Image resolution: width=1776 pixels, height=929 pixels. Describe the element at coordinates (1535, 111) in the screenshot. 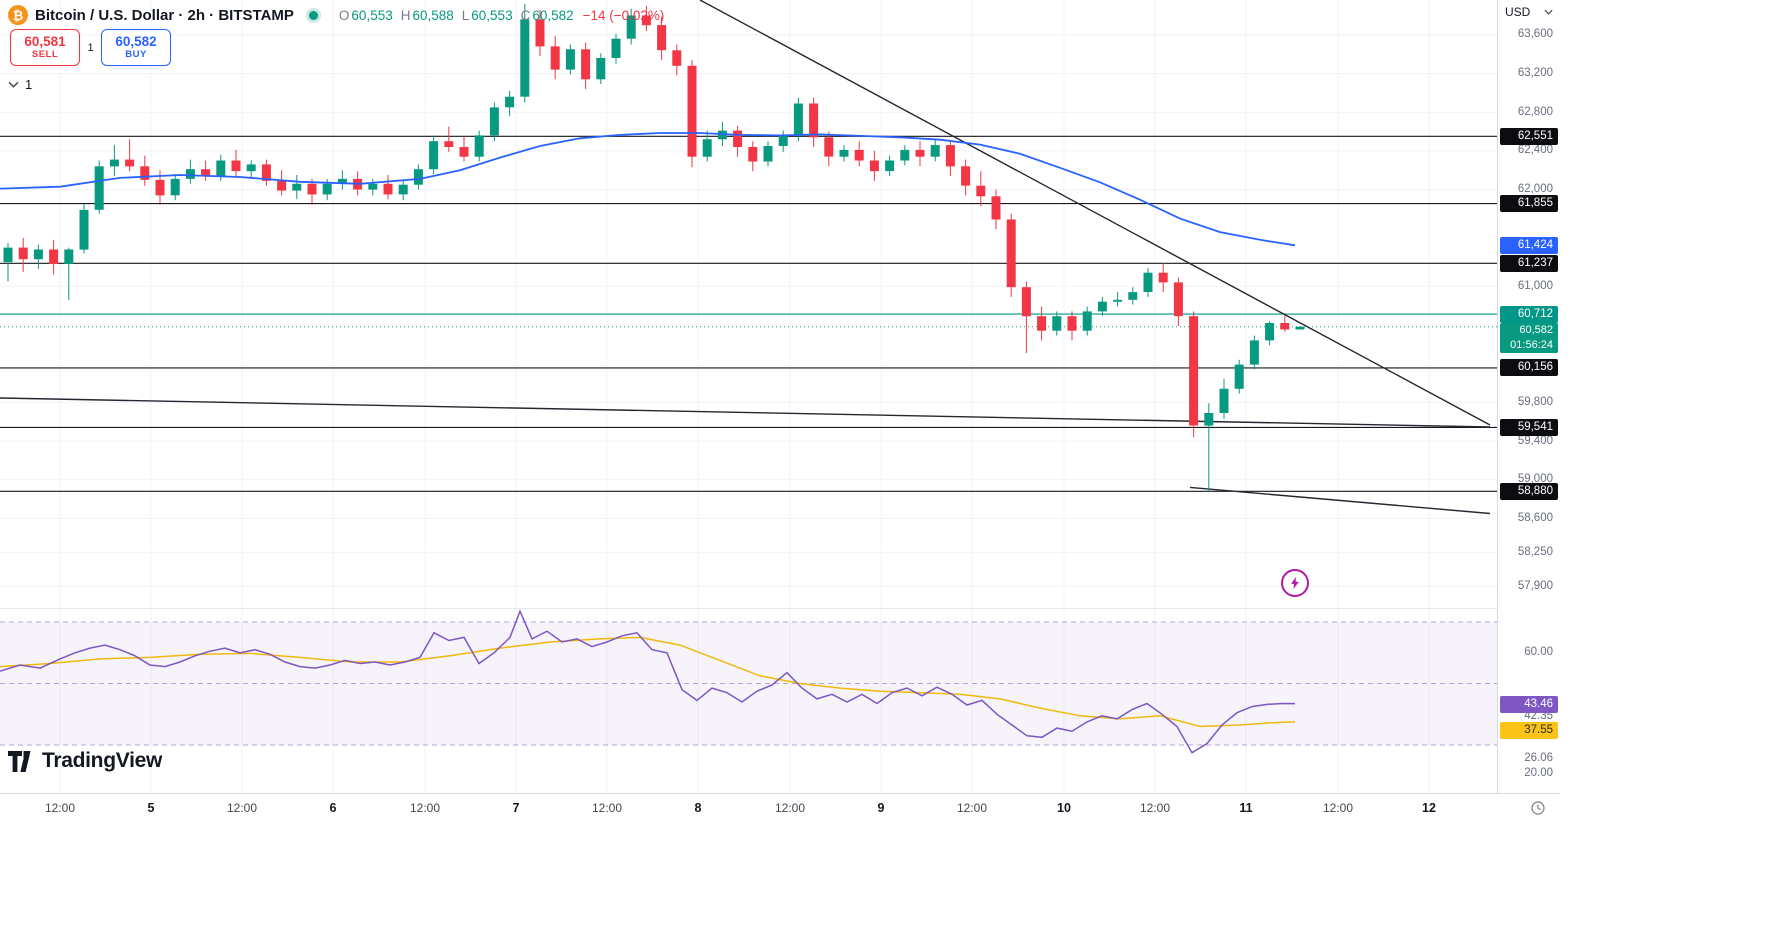

I see `price-axis-label: 62,800` at that location.